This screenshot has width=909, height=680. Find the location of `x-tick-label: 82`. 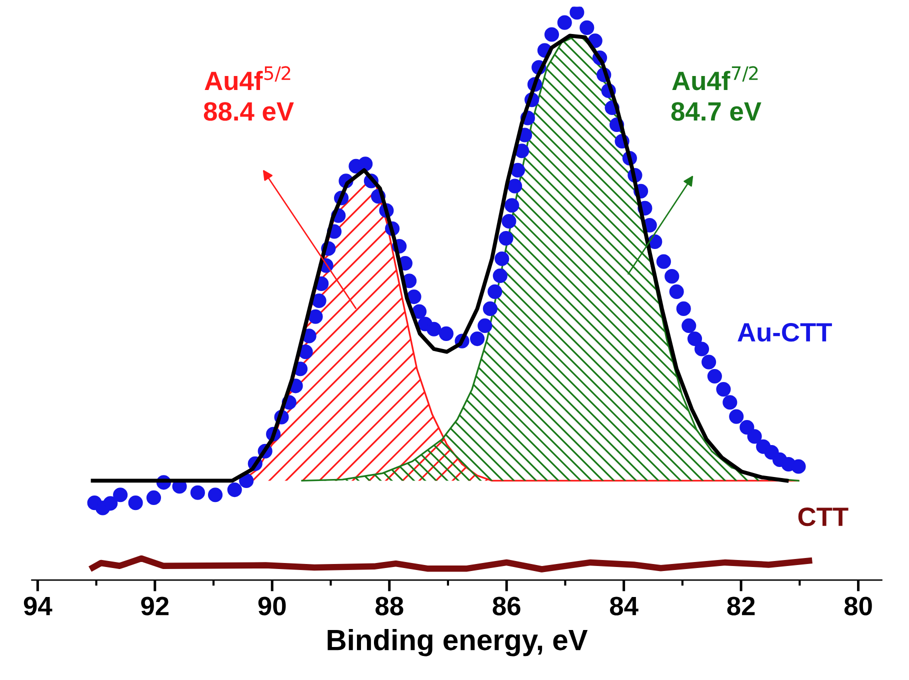

x-tick-label: 82 is located at coordinates (741, 606).